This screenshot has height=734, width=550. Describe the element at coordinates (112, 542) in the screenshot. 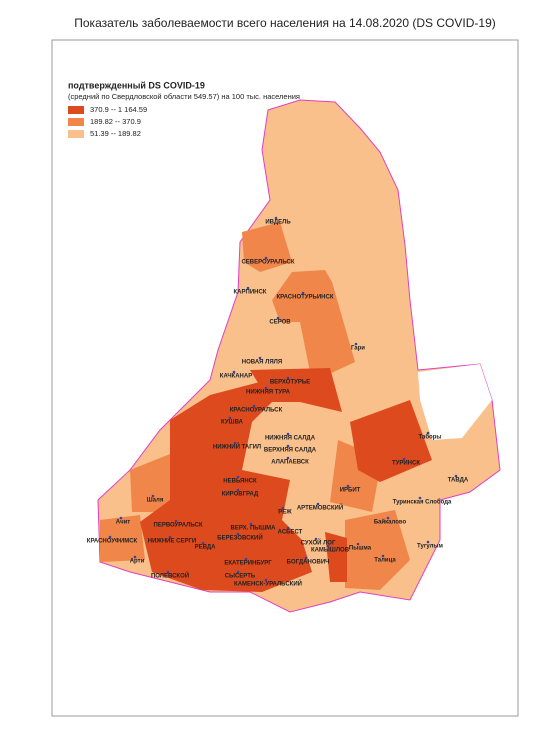

I see `place-label: КРАСНОУФИМСК` at that location.